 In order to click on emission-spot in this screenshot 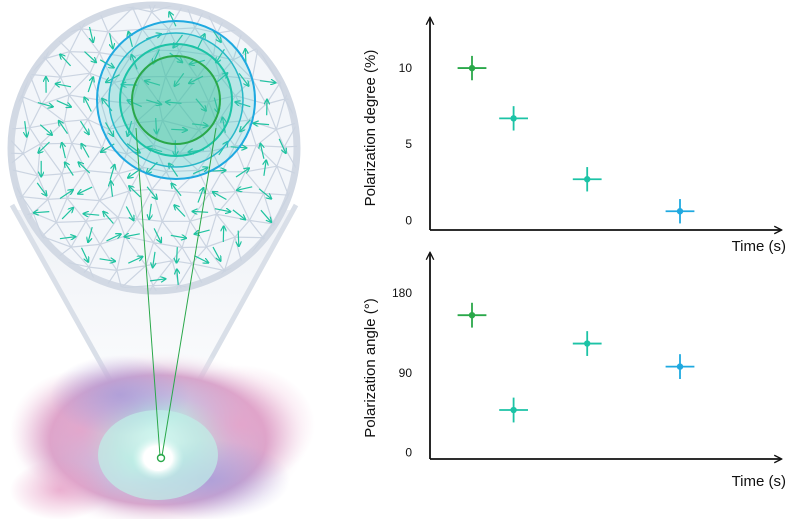, I will do `click(161, 458)`.